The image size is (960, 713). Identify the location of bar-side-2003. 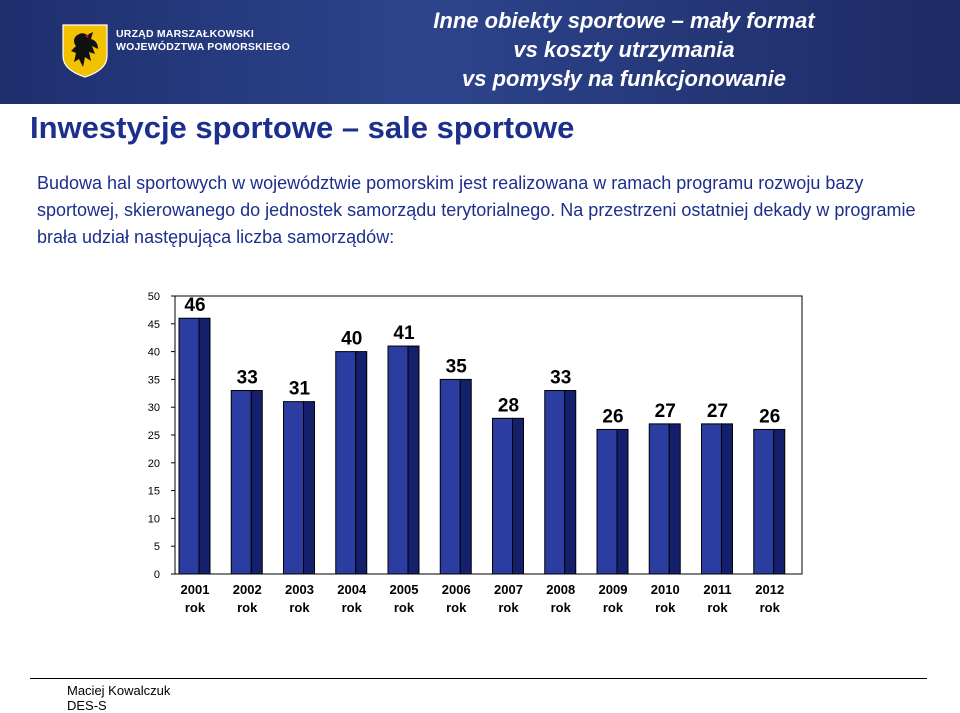
(309, 488).